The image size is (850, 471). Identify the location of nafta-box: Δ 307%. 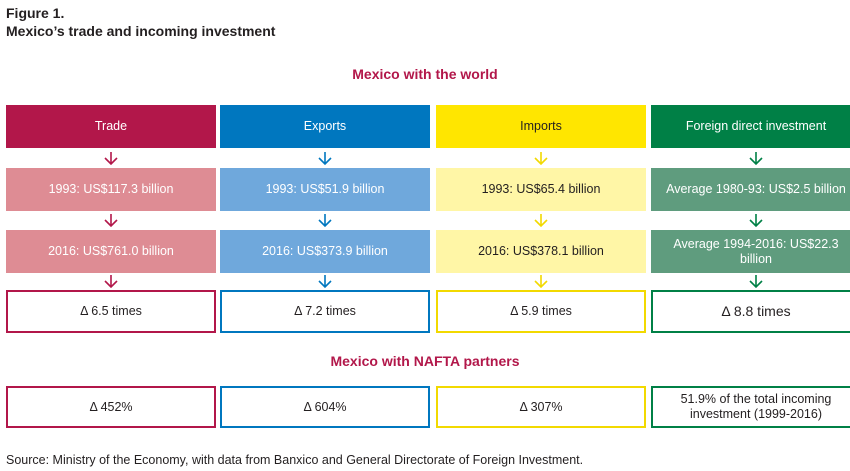
(541, 407).